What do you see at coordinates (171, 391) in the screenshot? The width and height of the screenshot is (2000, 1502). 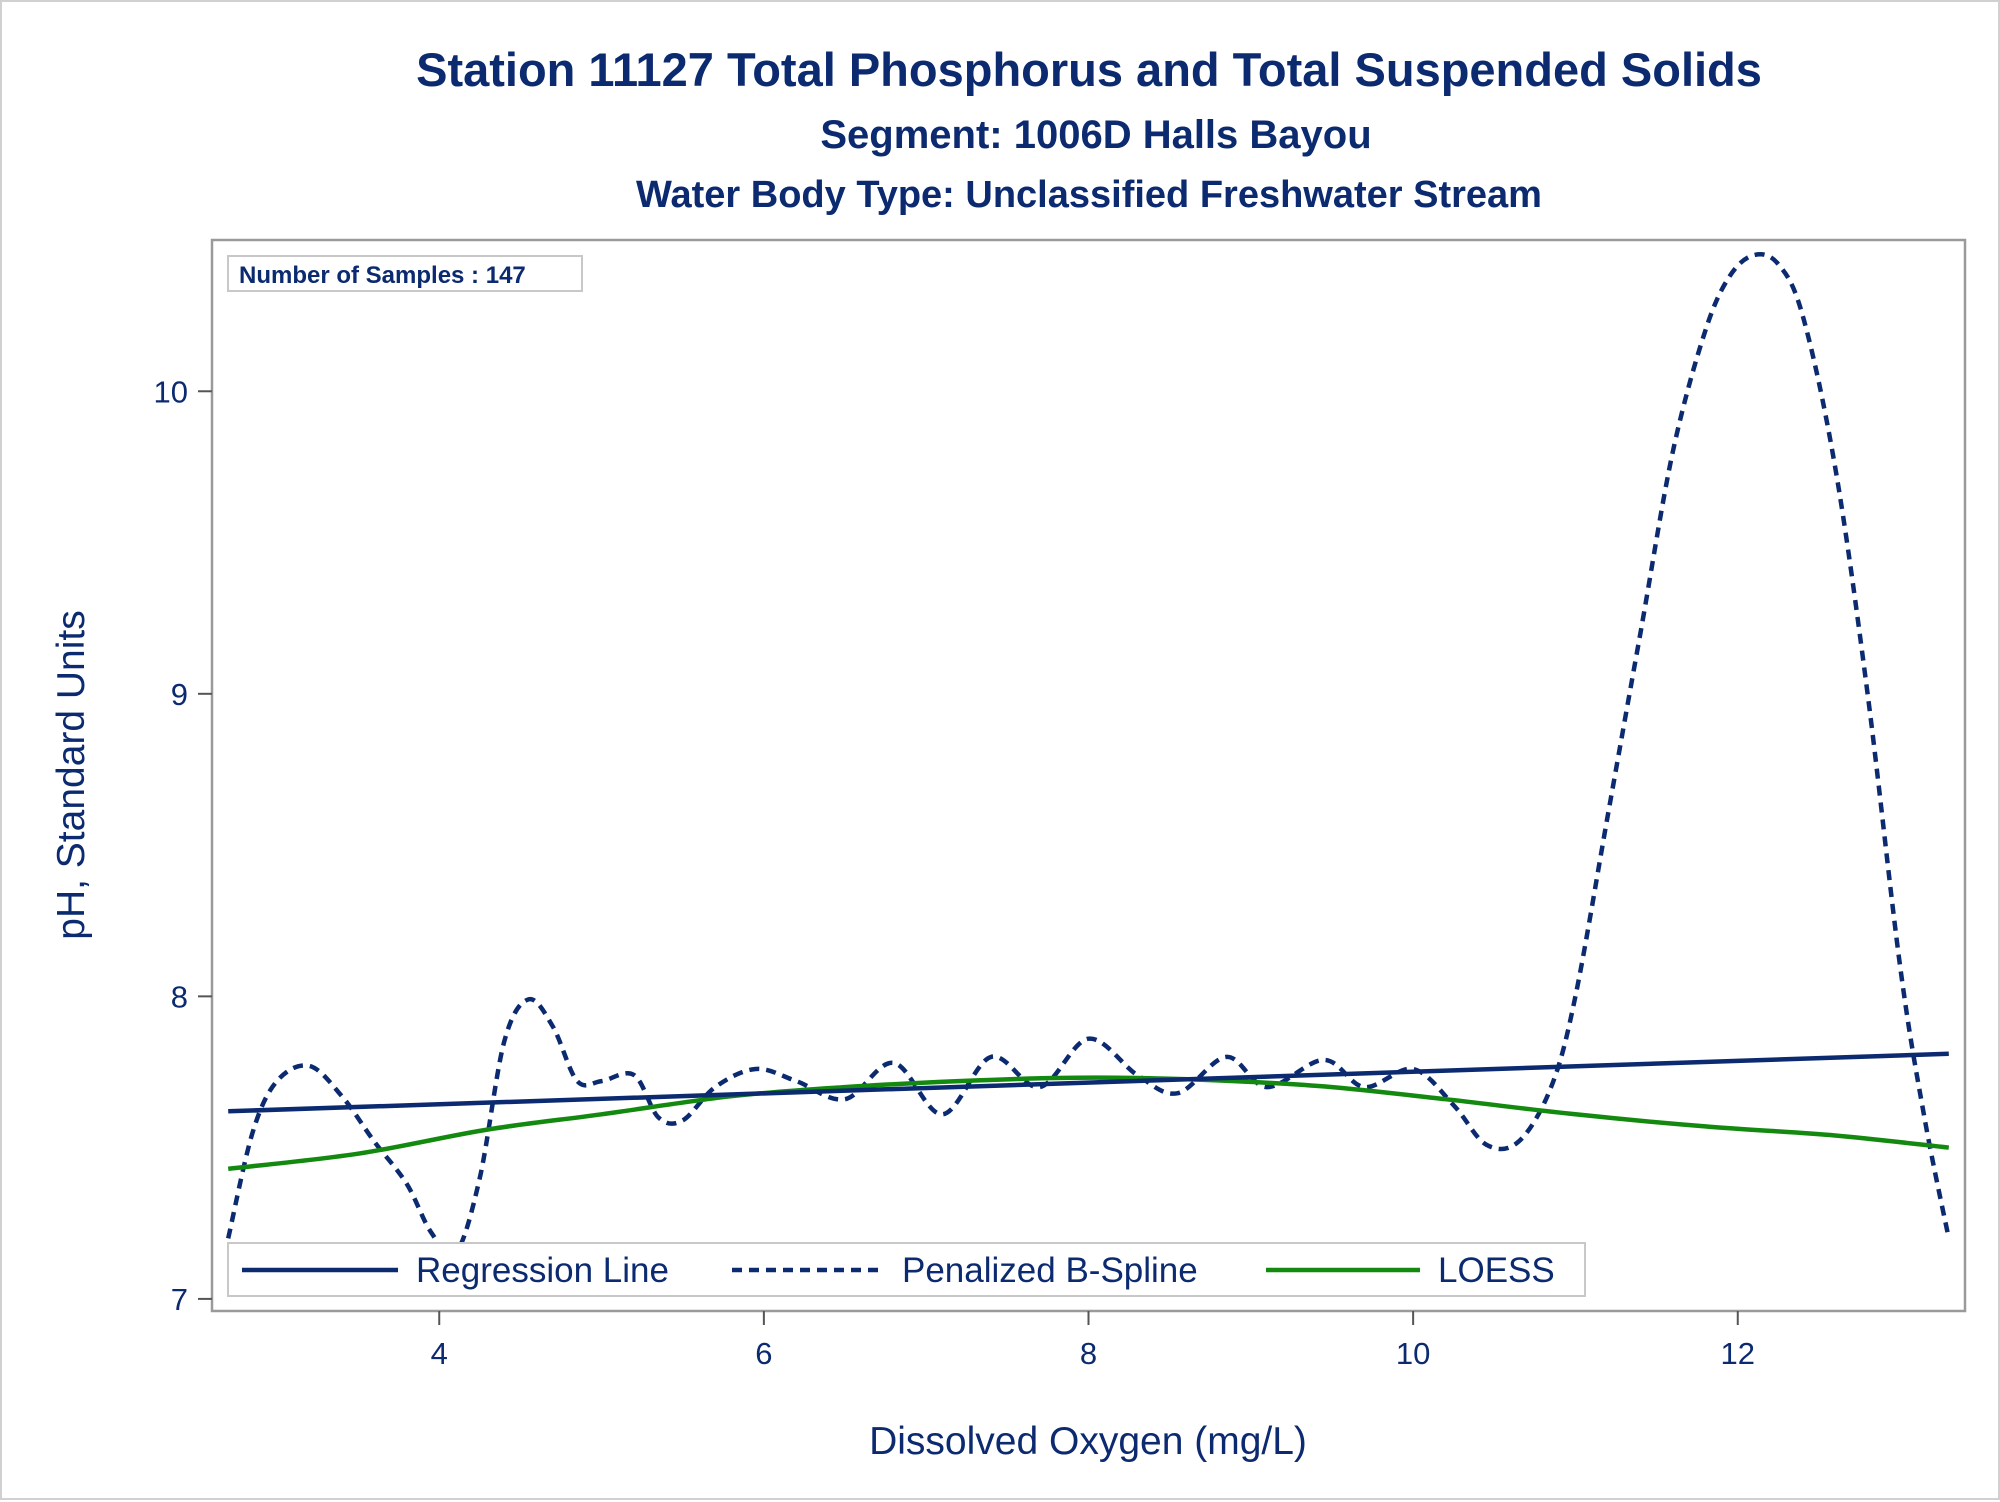 I see `y-tick-label-3: 10` at bounding box center [171, 391].